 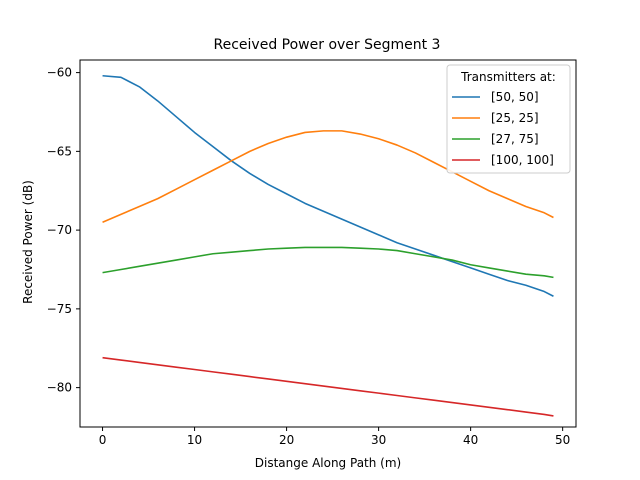 What do you see at coordinates (59, 309) in the screenshot?
I see `y-tick-label: −75` at bounding box center [59, 309].